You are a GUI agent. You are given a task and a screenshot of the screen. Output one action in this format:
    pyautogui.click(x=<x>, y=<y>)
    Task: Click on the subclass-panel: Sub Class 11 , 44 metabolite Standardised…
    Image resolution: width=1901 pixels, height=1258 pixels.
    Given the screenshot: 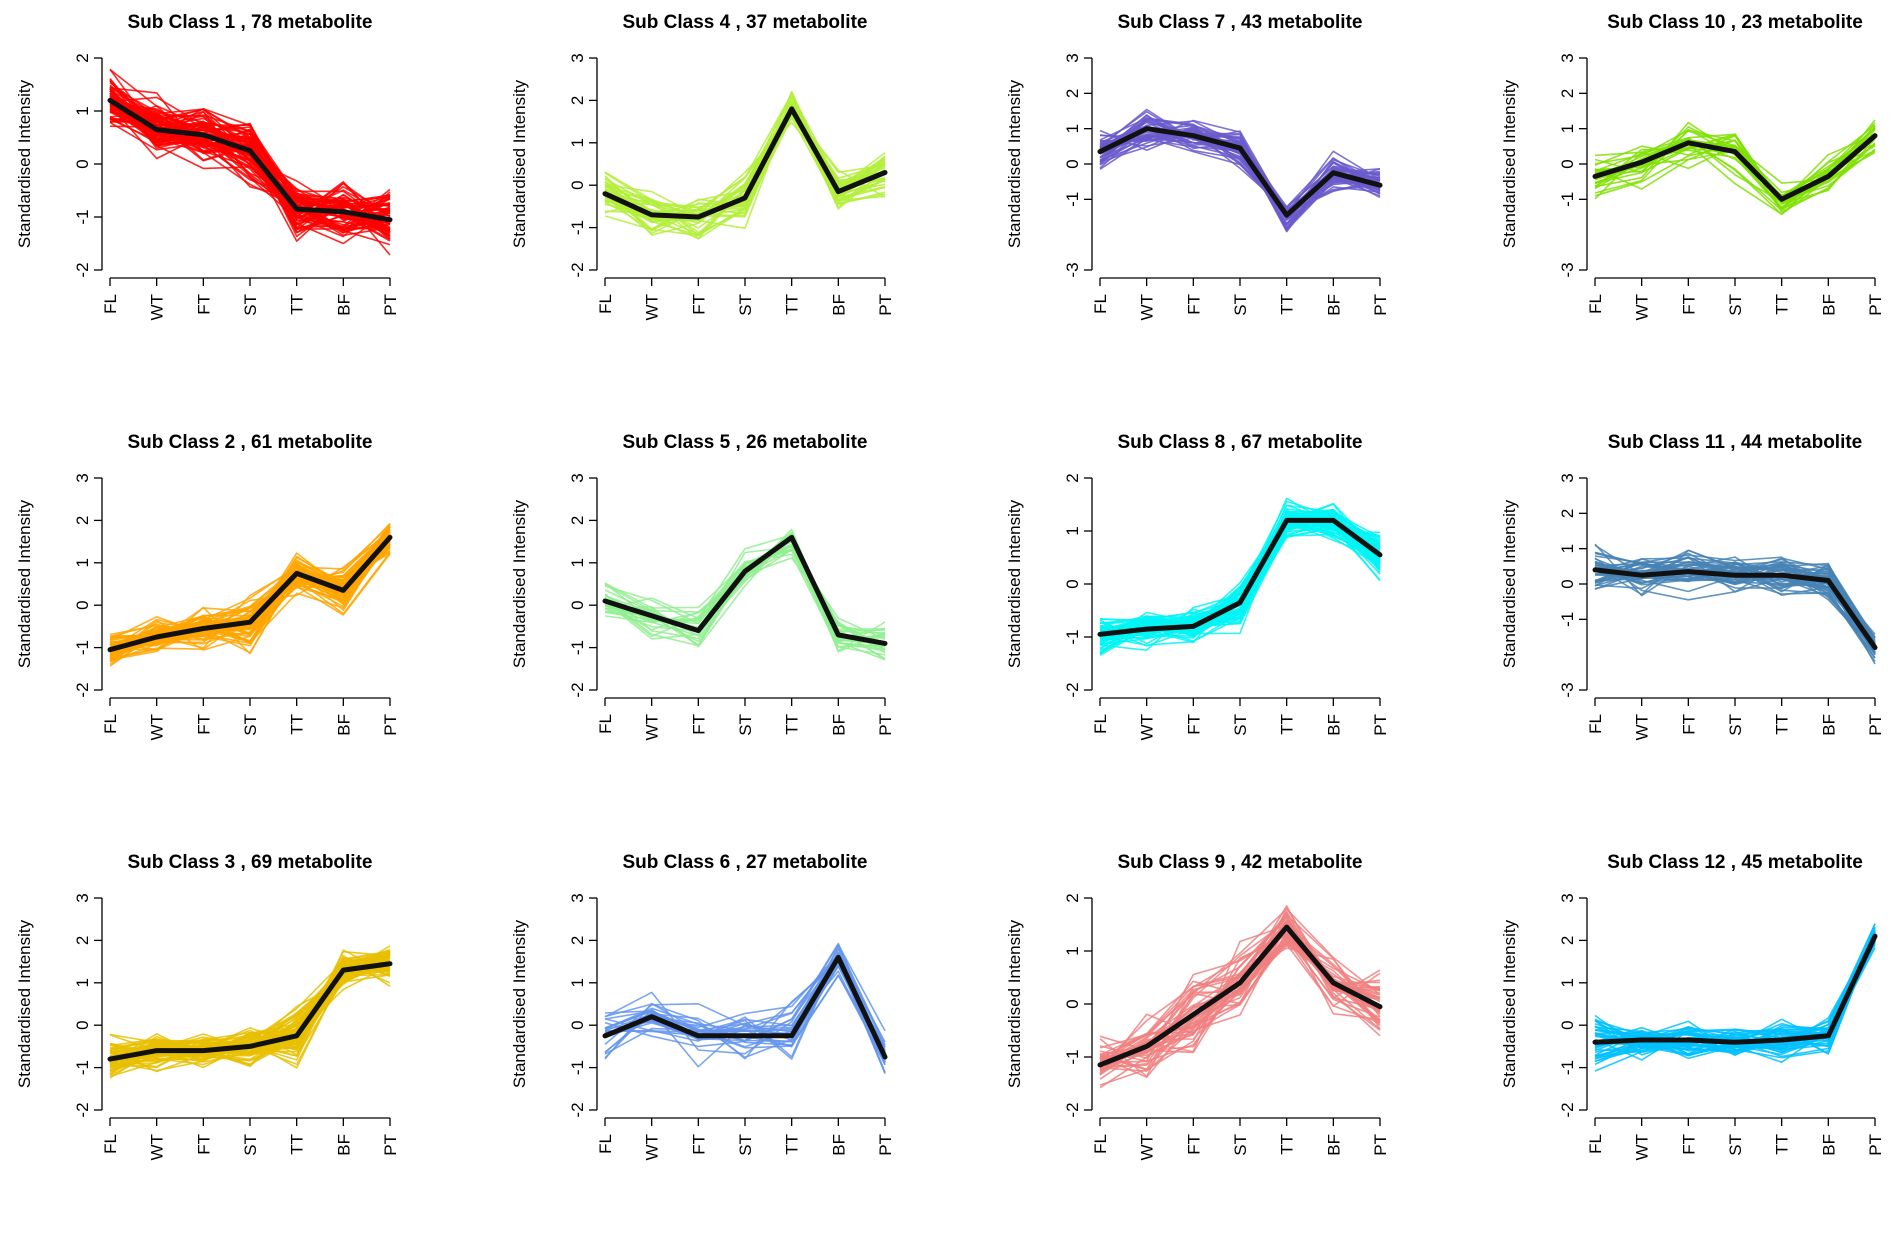 What is the action you would take?
    pyautogui.click(x=1692, y=586)
    